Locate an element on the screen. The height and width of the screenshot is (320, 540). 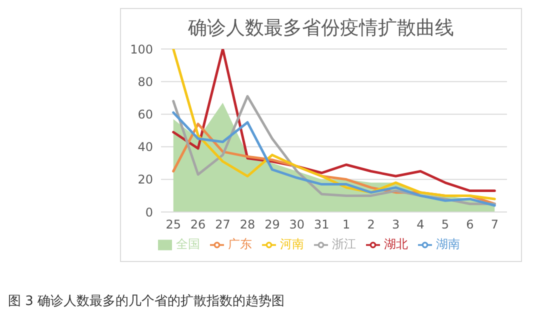
y-tick-label: 40 is located at coordinates (145, 147).